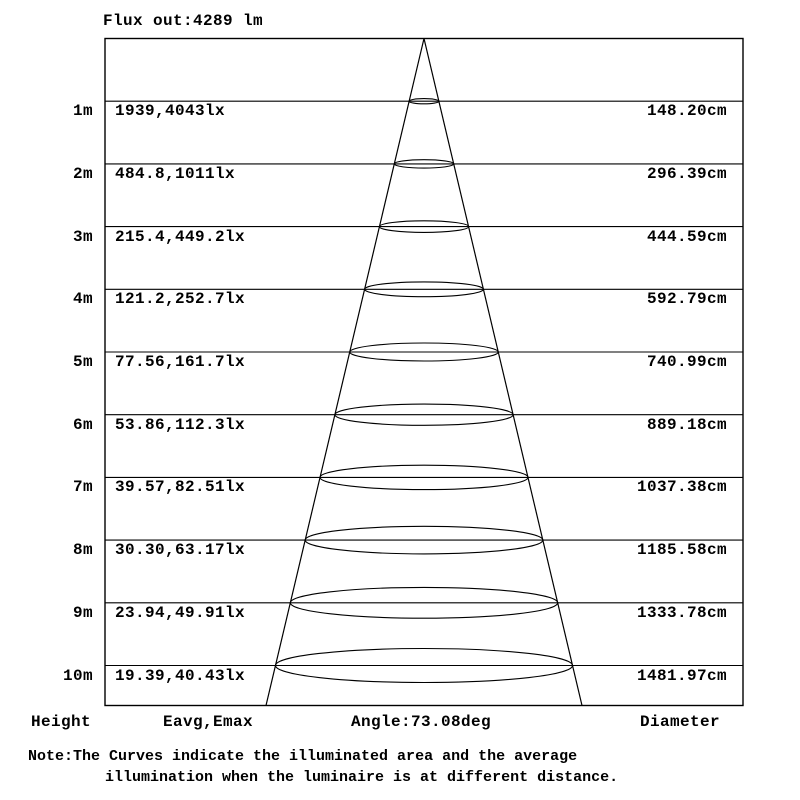 The image size is (800, 800). I want to click on beam-ellipse-7m, so click(424, 477).